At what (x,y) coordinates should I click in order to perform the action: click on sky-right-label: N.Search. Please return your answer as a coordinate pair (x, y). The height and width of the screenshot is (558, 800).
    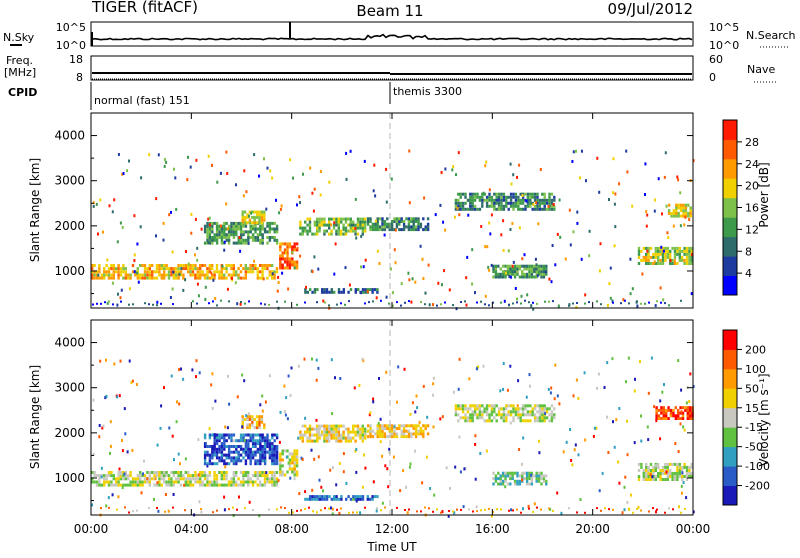
    Looking at the image, I should click on (771, 35).